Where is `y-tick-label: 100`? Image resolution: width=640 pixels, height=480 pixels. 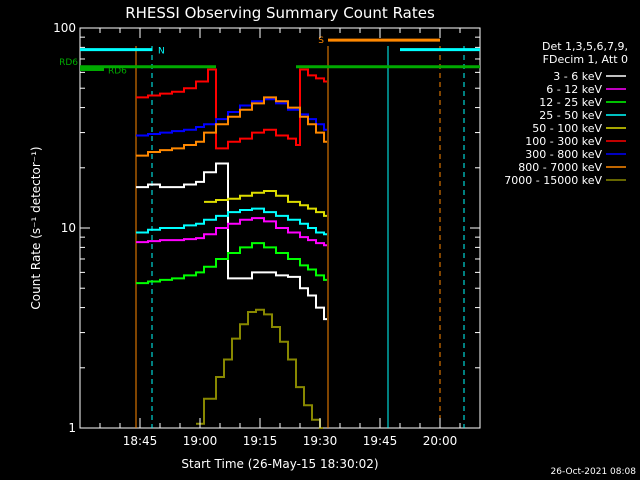 y-tick-label: 100 is located at coordinates (64, 28).